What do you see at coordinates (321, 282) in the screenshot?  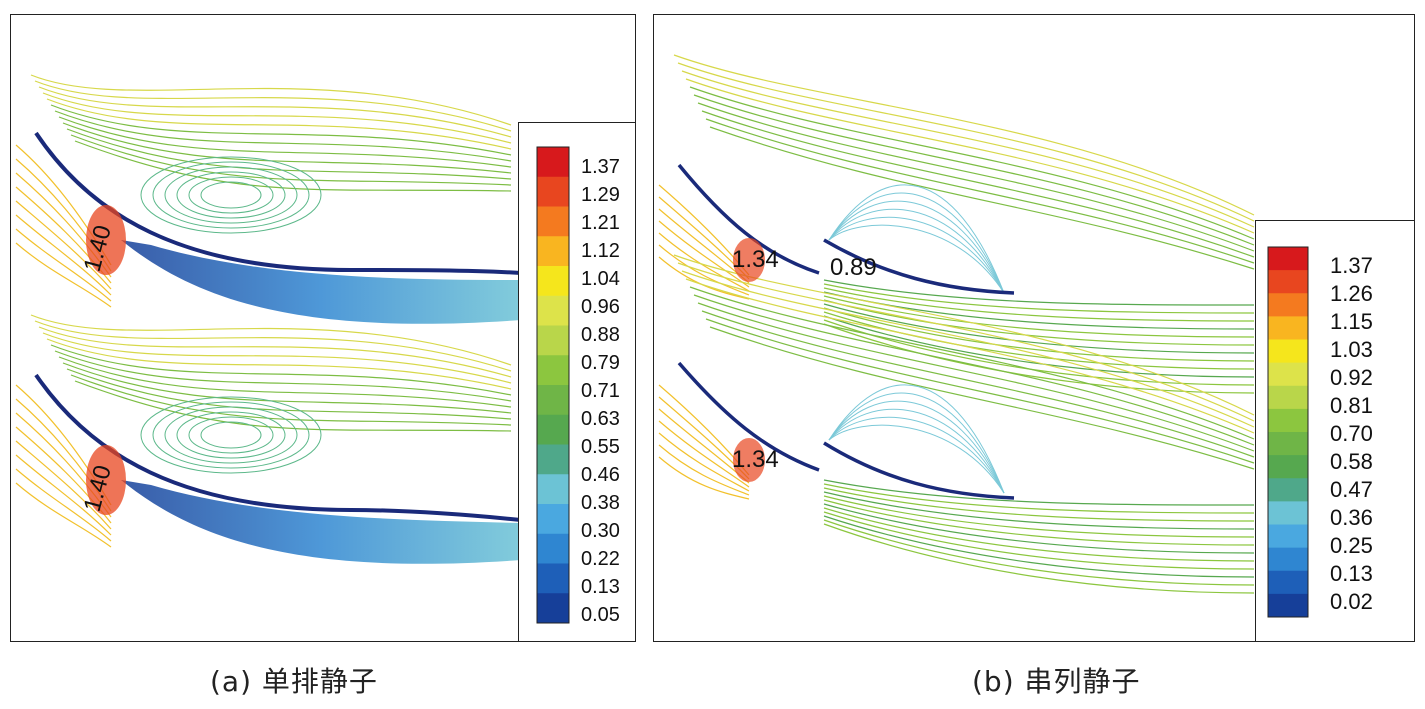 I see `wake-a-upper` at bounding box center [321, 282].